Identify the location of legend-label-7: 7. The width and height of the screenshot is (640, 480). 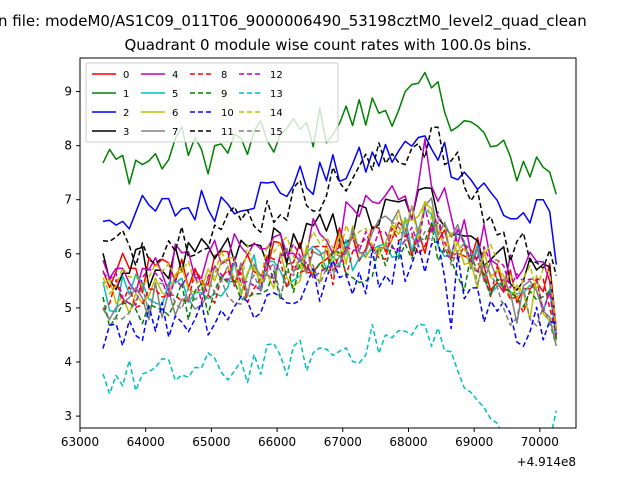
(175, 132).